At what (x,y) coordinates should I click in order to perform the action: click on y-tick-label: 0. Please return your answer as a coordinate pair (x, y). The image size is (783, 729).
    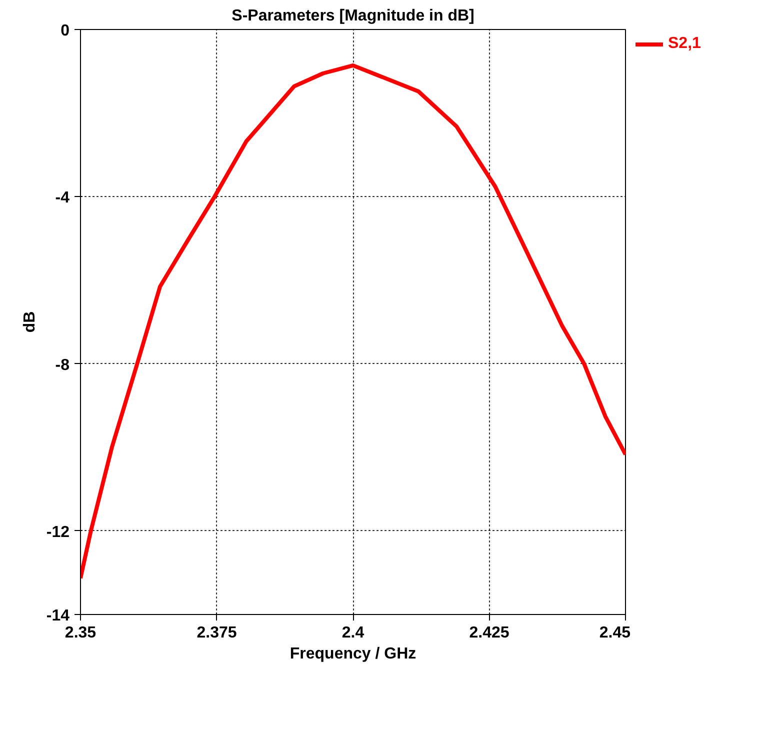
    Looking at the image, I should click on (65, 31).